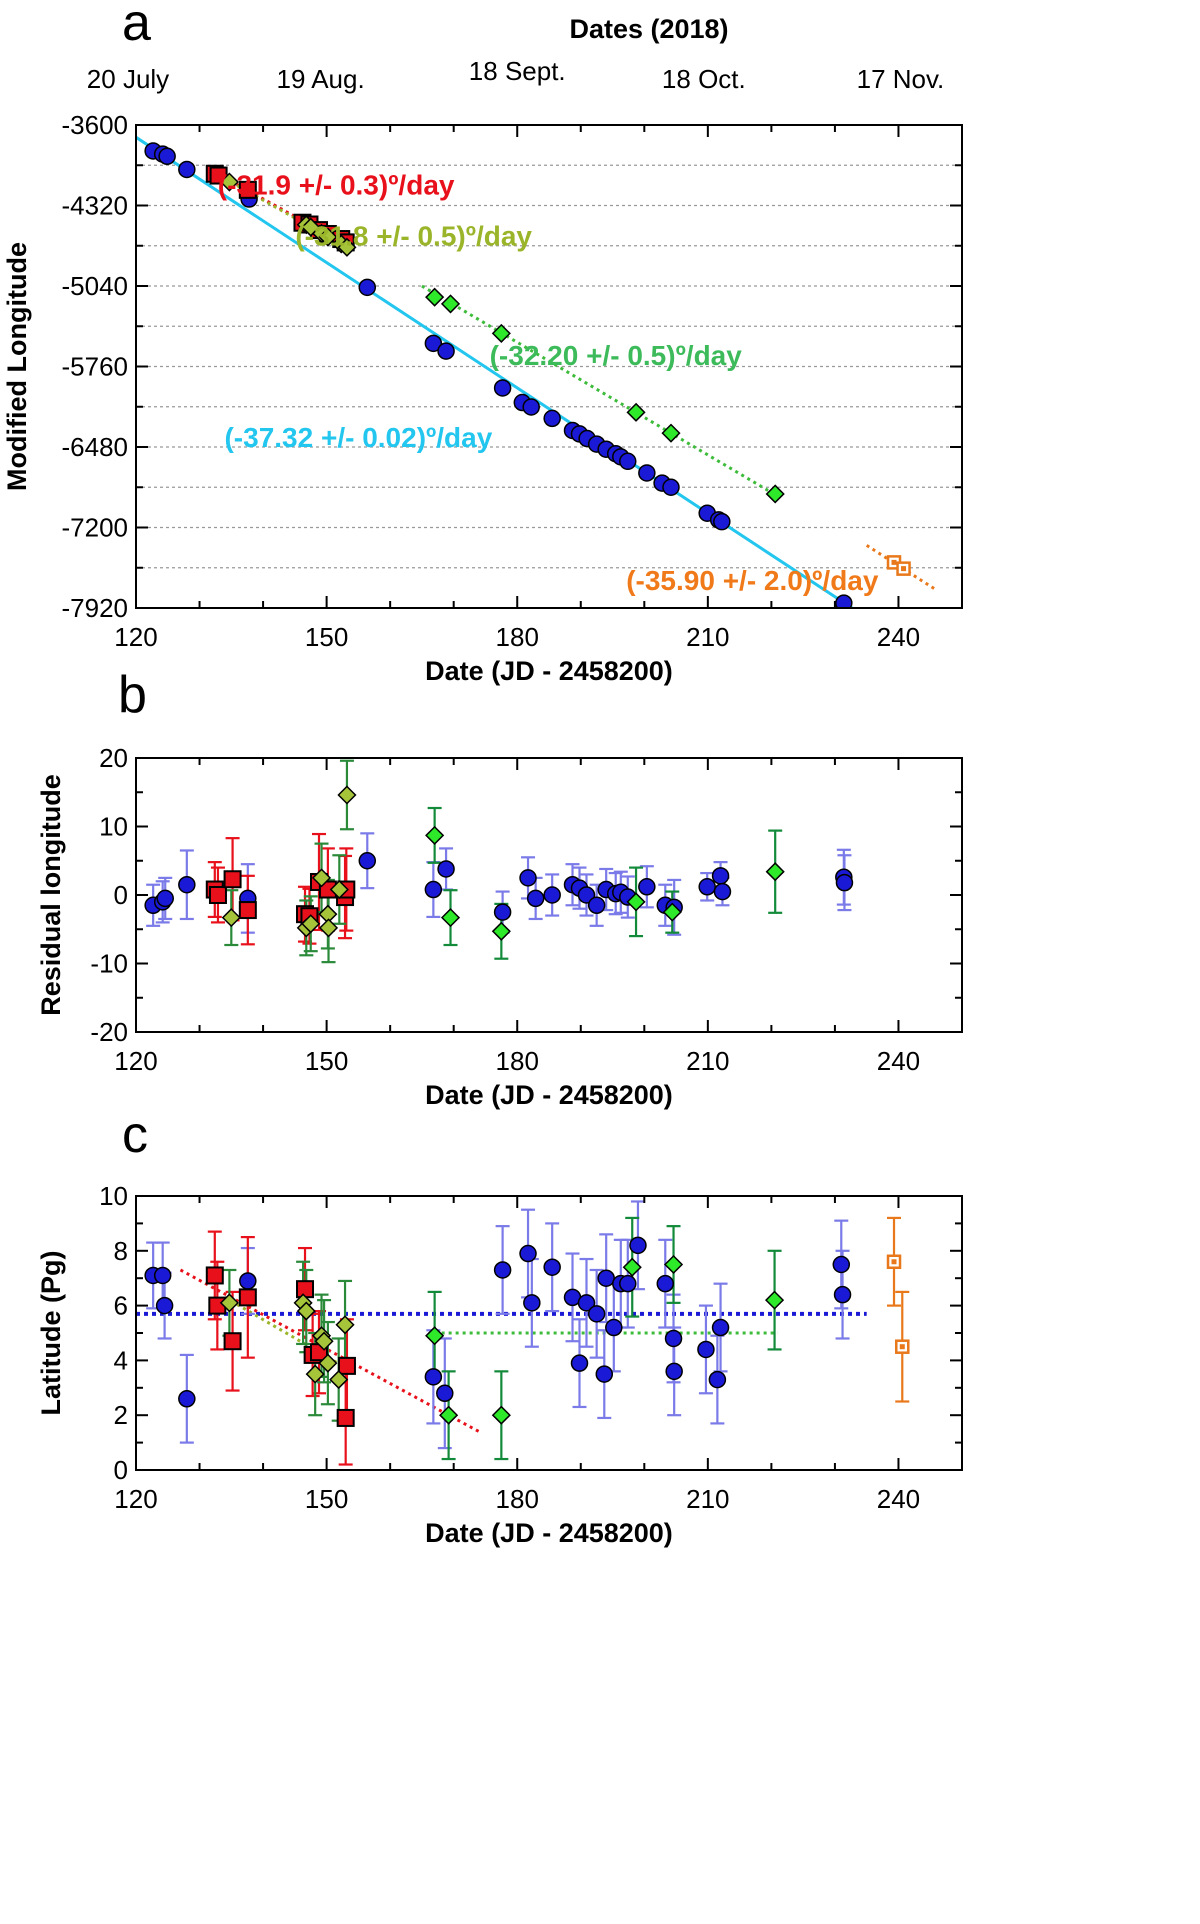  Describe the element at coordinates (321, 79) in the screenshot. I see `top-axis-date-label: 19 Aug.` at that location.